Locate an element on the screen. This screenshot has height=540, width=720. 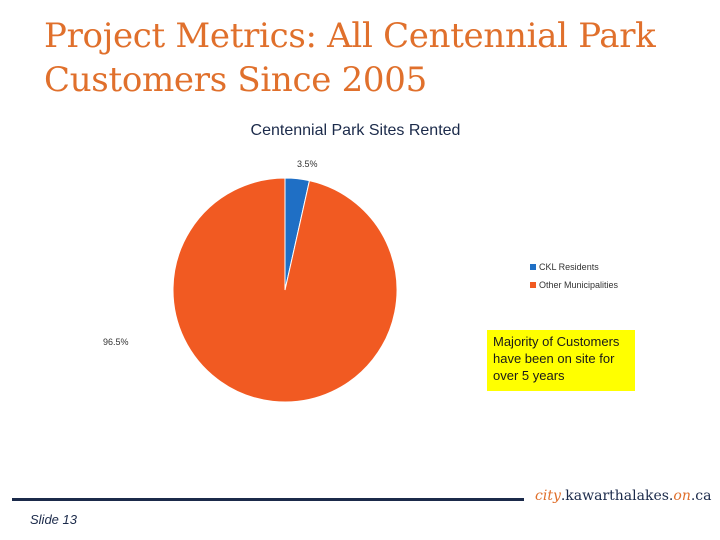
legend-label-other-municipalities: Other Municipalities is located at coordinates (579, 285).